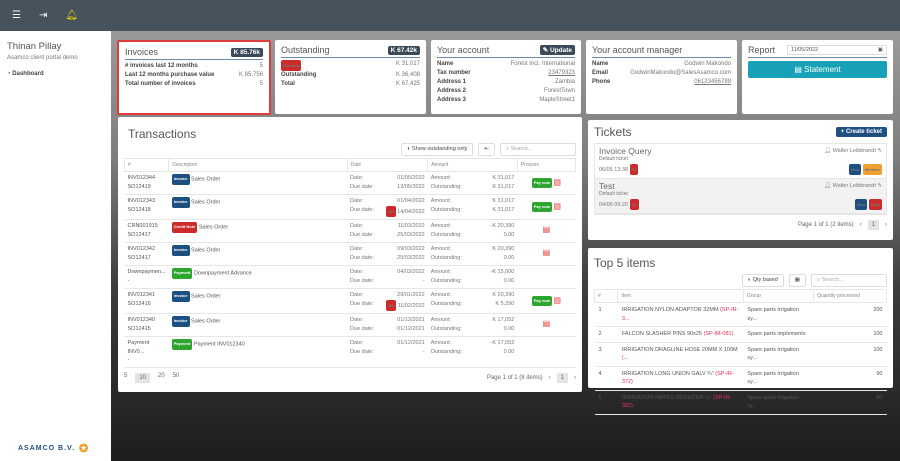 This screenshot has width=900, height=461. Describe the element at coordinates (437, 149) in the screenshot. I see `show-outstanding-toggle: ◐ Show outstanding only` at that location.